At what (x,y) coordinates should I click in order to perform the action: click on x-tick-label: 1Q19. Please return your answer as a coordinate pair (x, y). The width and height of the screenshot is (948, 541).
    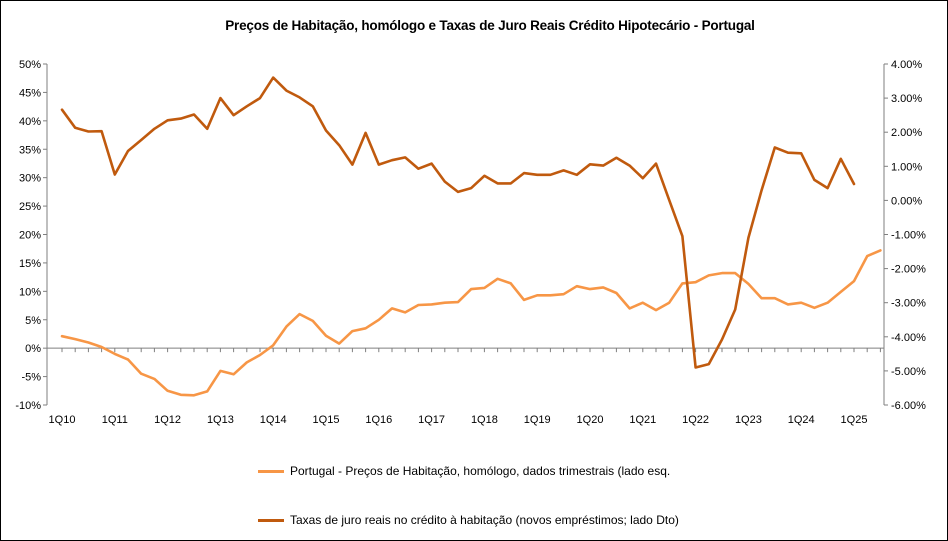
    Looking at the image, I should click on (537, 420).